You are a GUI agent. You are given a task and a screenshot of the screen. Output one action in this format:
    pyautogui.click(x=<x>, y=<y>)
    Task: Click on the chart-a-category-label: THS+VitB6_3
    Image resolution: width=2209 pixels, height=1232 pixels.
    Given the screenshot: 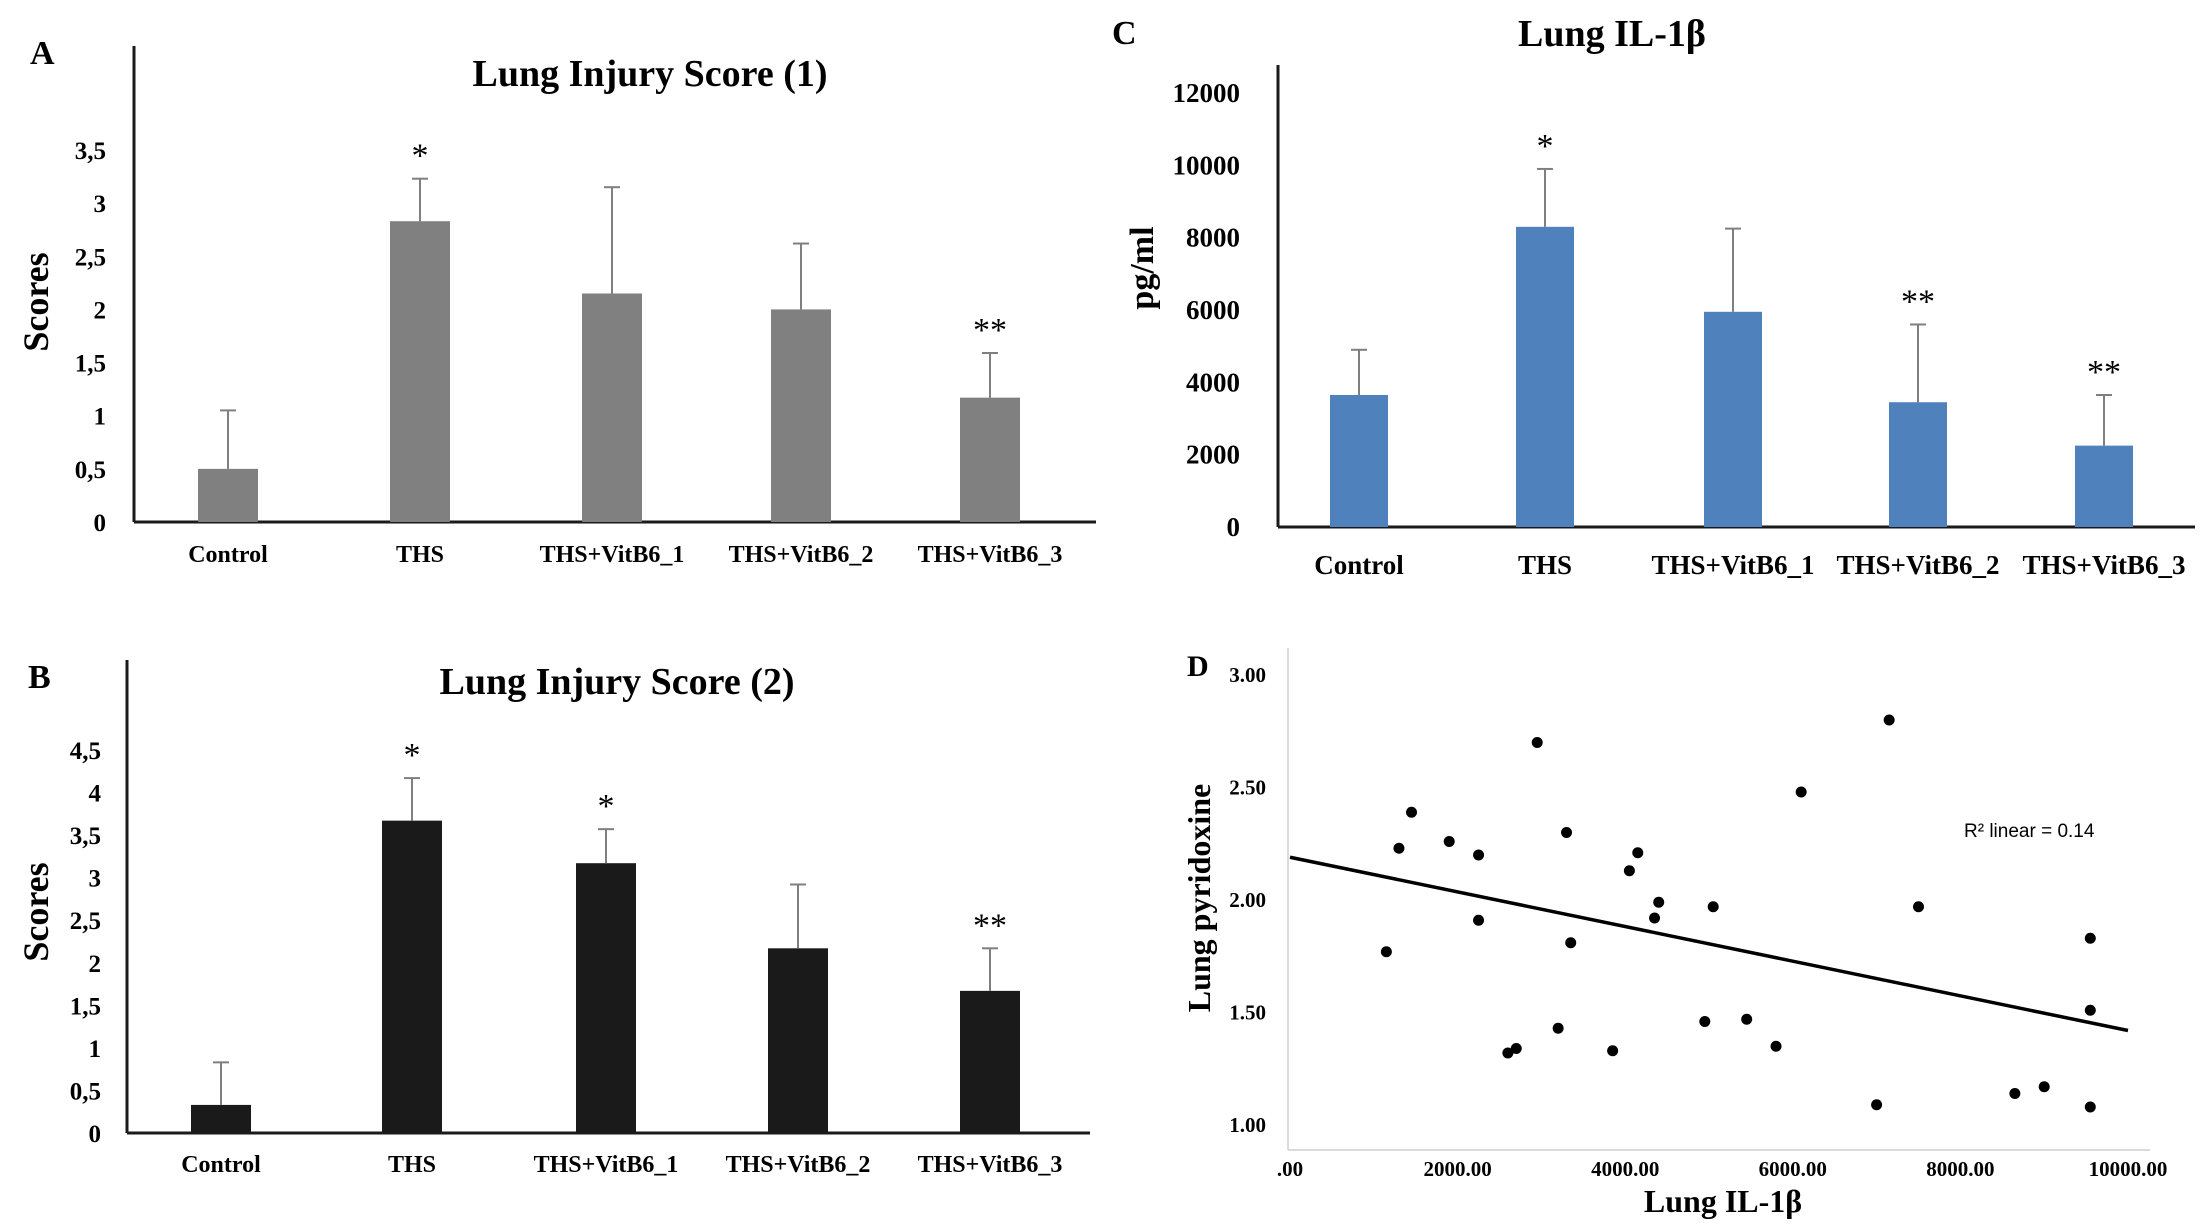 What is the action you would take?
    pyautogui.click(x=990, y=555)
    